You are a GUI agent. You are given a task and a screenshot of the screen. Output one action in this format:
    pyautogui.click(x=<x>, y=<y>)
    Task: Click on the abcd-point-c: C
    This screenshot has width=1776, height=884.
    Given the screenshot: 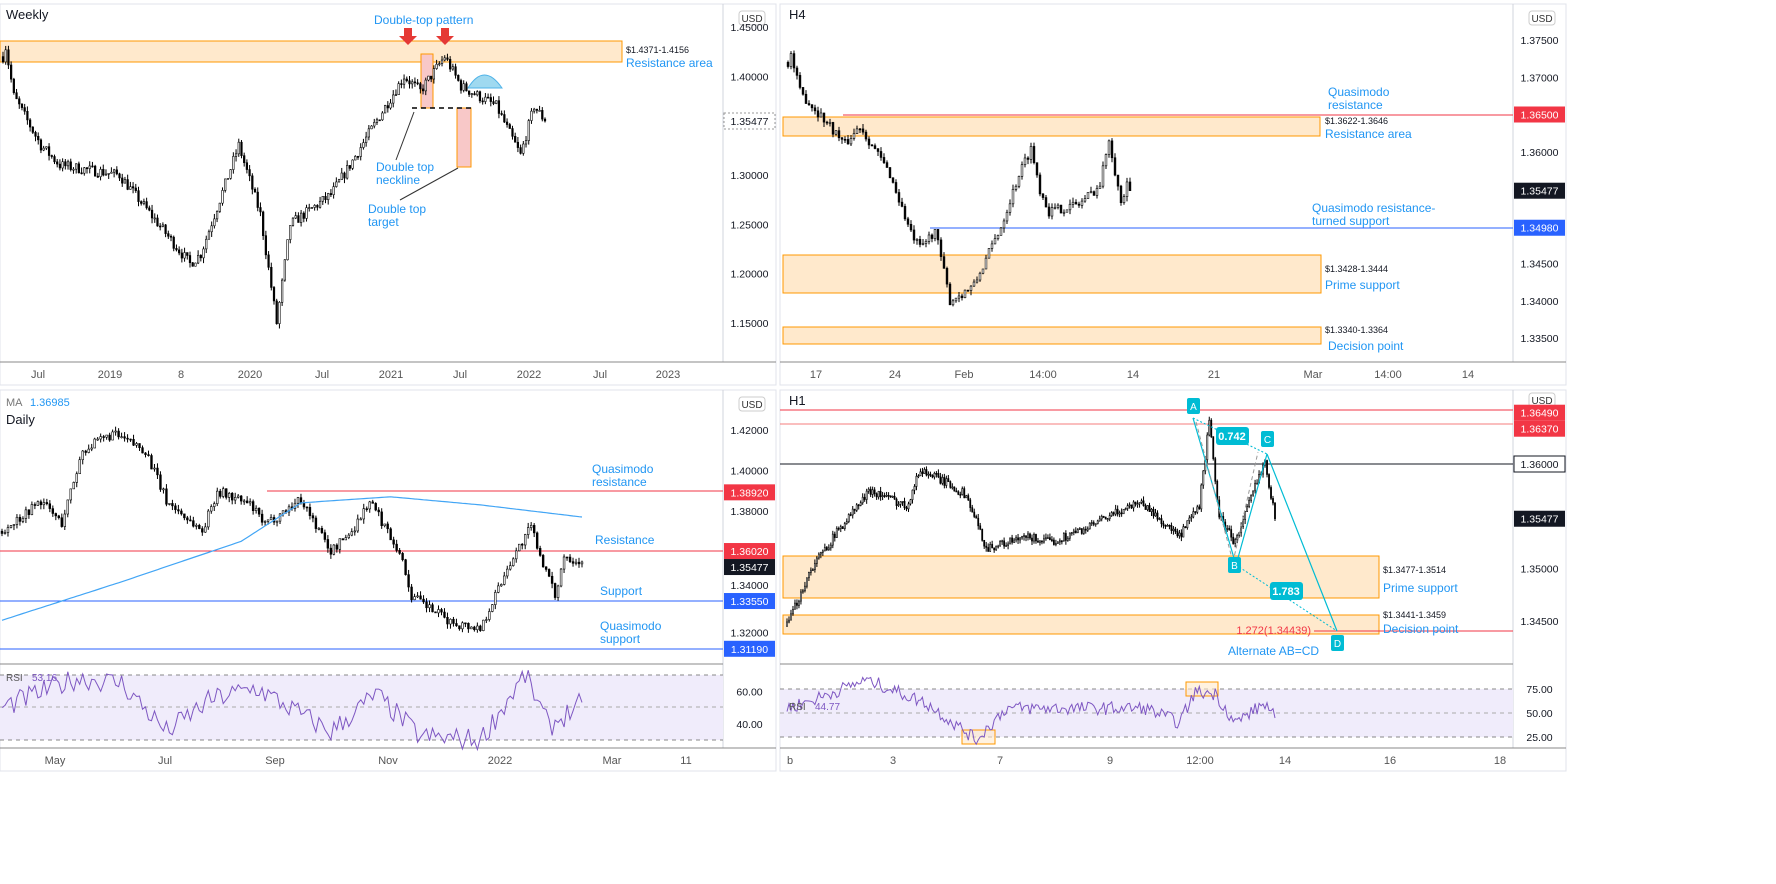 What is the action you would take?
    pyautogui.click(x=1267, y=439)
    